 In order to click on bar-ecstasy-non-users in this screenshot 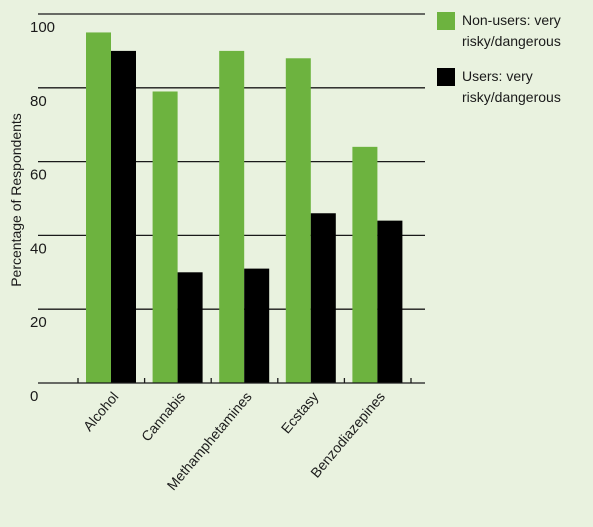, I will do `click(298, 220)`.